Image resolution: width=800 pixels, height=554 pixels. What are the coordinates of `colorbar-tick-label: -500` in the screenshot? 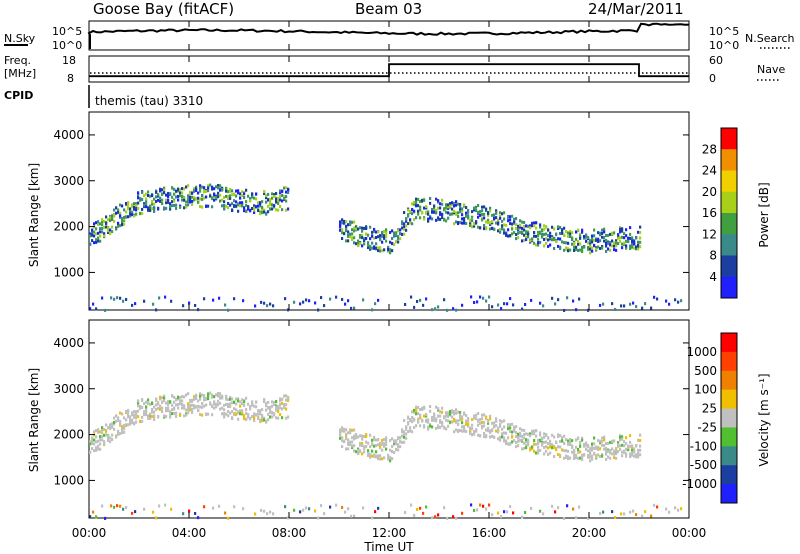 It's located at (703, 465).